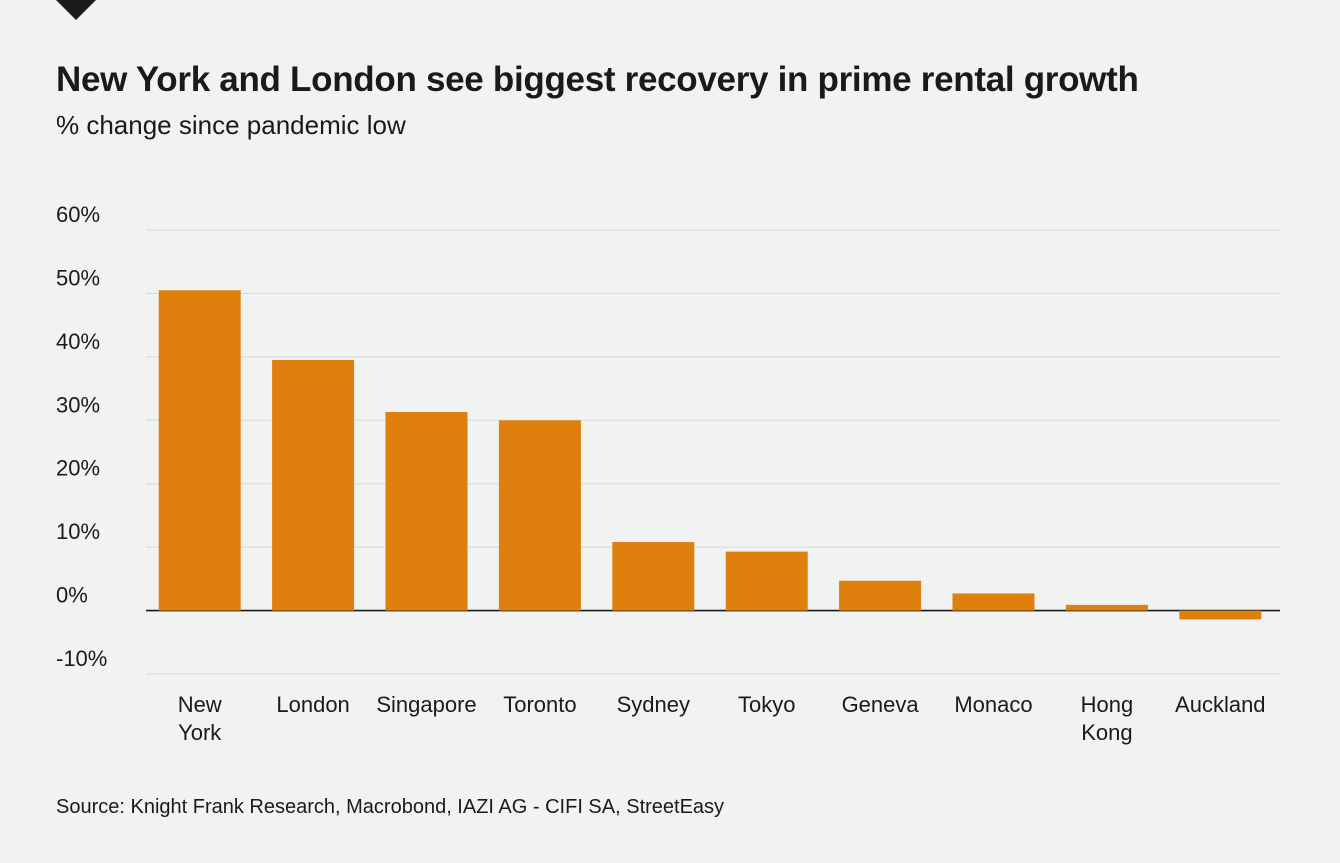 This screenshot has height=863, width=1340. Describe the element at coordinates (231, 125) in the screenshot. I see `chart-subtitle: % change since pandemic low` at that location.